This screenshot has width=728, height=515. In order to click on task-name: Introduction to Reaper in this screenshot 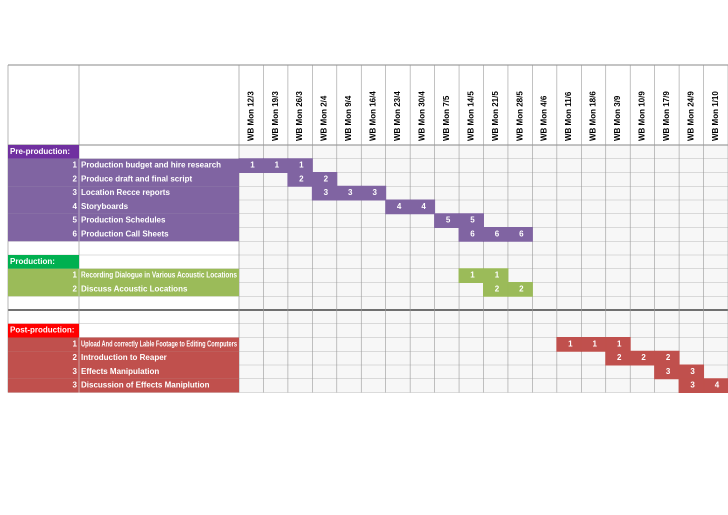, I will do `click(124, 357)`.